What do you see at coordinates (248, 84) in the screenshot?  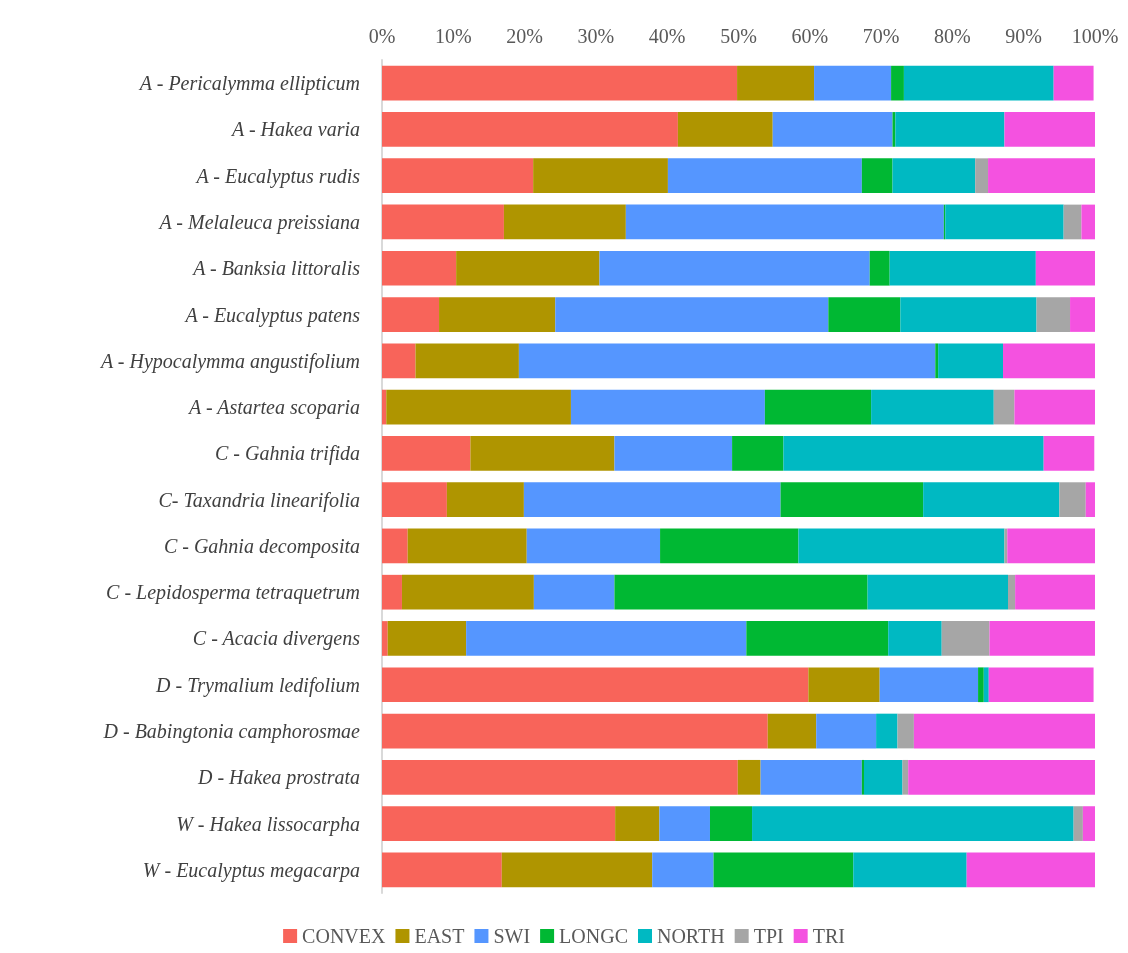 I see `y-tick-label: A - Pericalymma ellipticum` at bounding box center [248, 84].